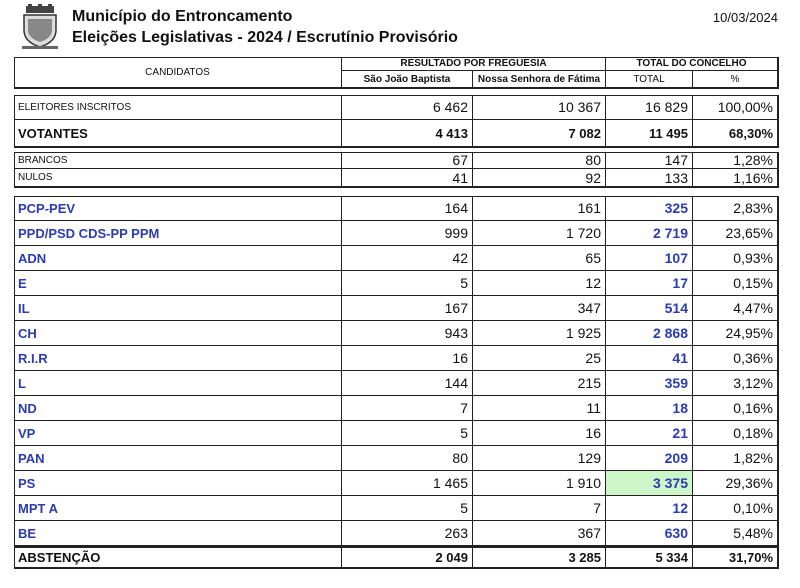 The height and width of the screenshot is (588, 800). I want to click on value-cell: 999, so click(407, 233).